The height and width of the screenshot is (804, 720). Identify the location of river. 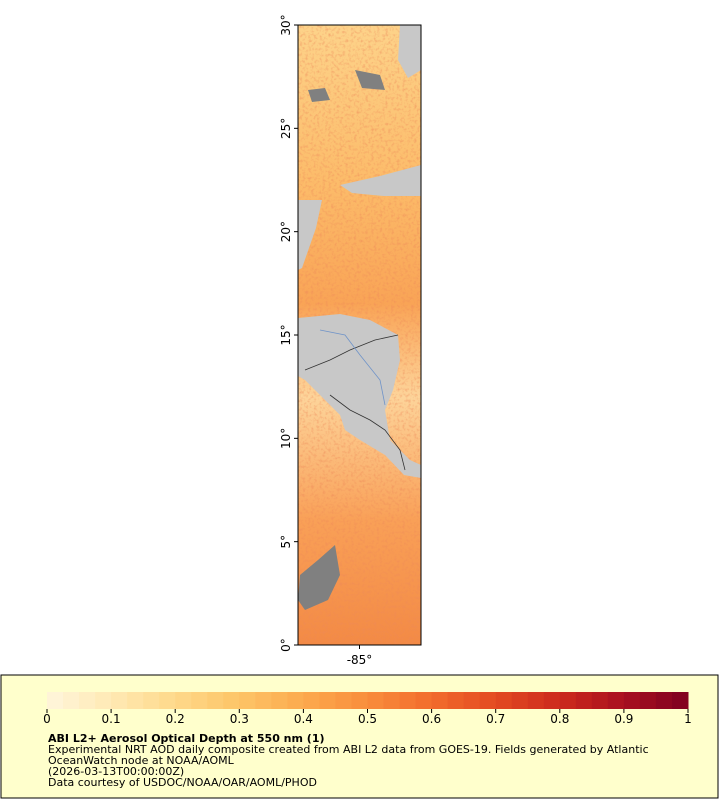
(352, 367).